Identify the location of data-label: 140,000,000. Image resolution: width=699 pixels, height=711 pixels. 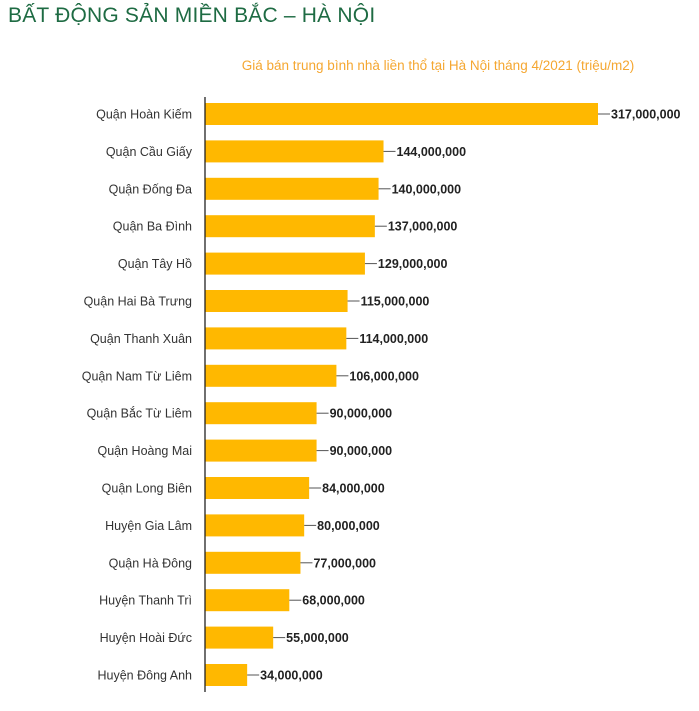
(427, 189).